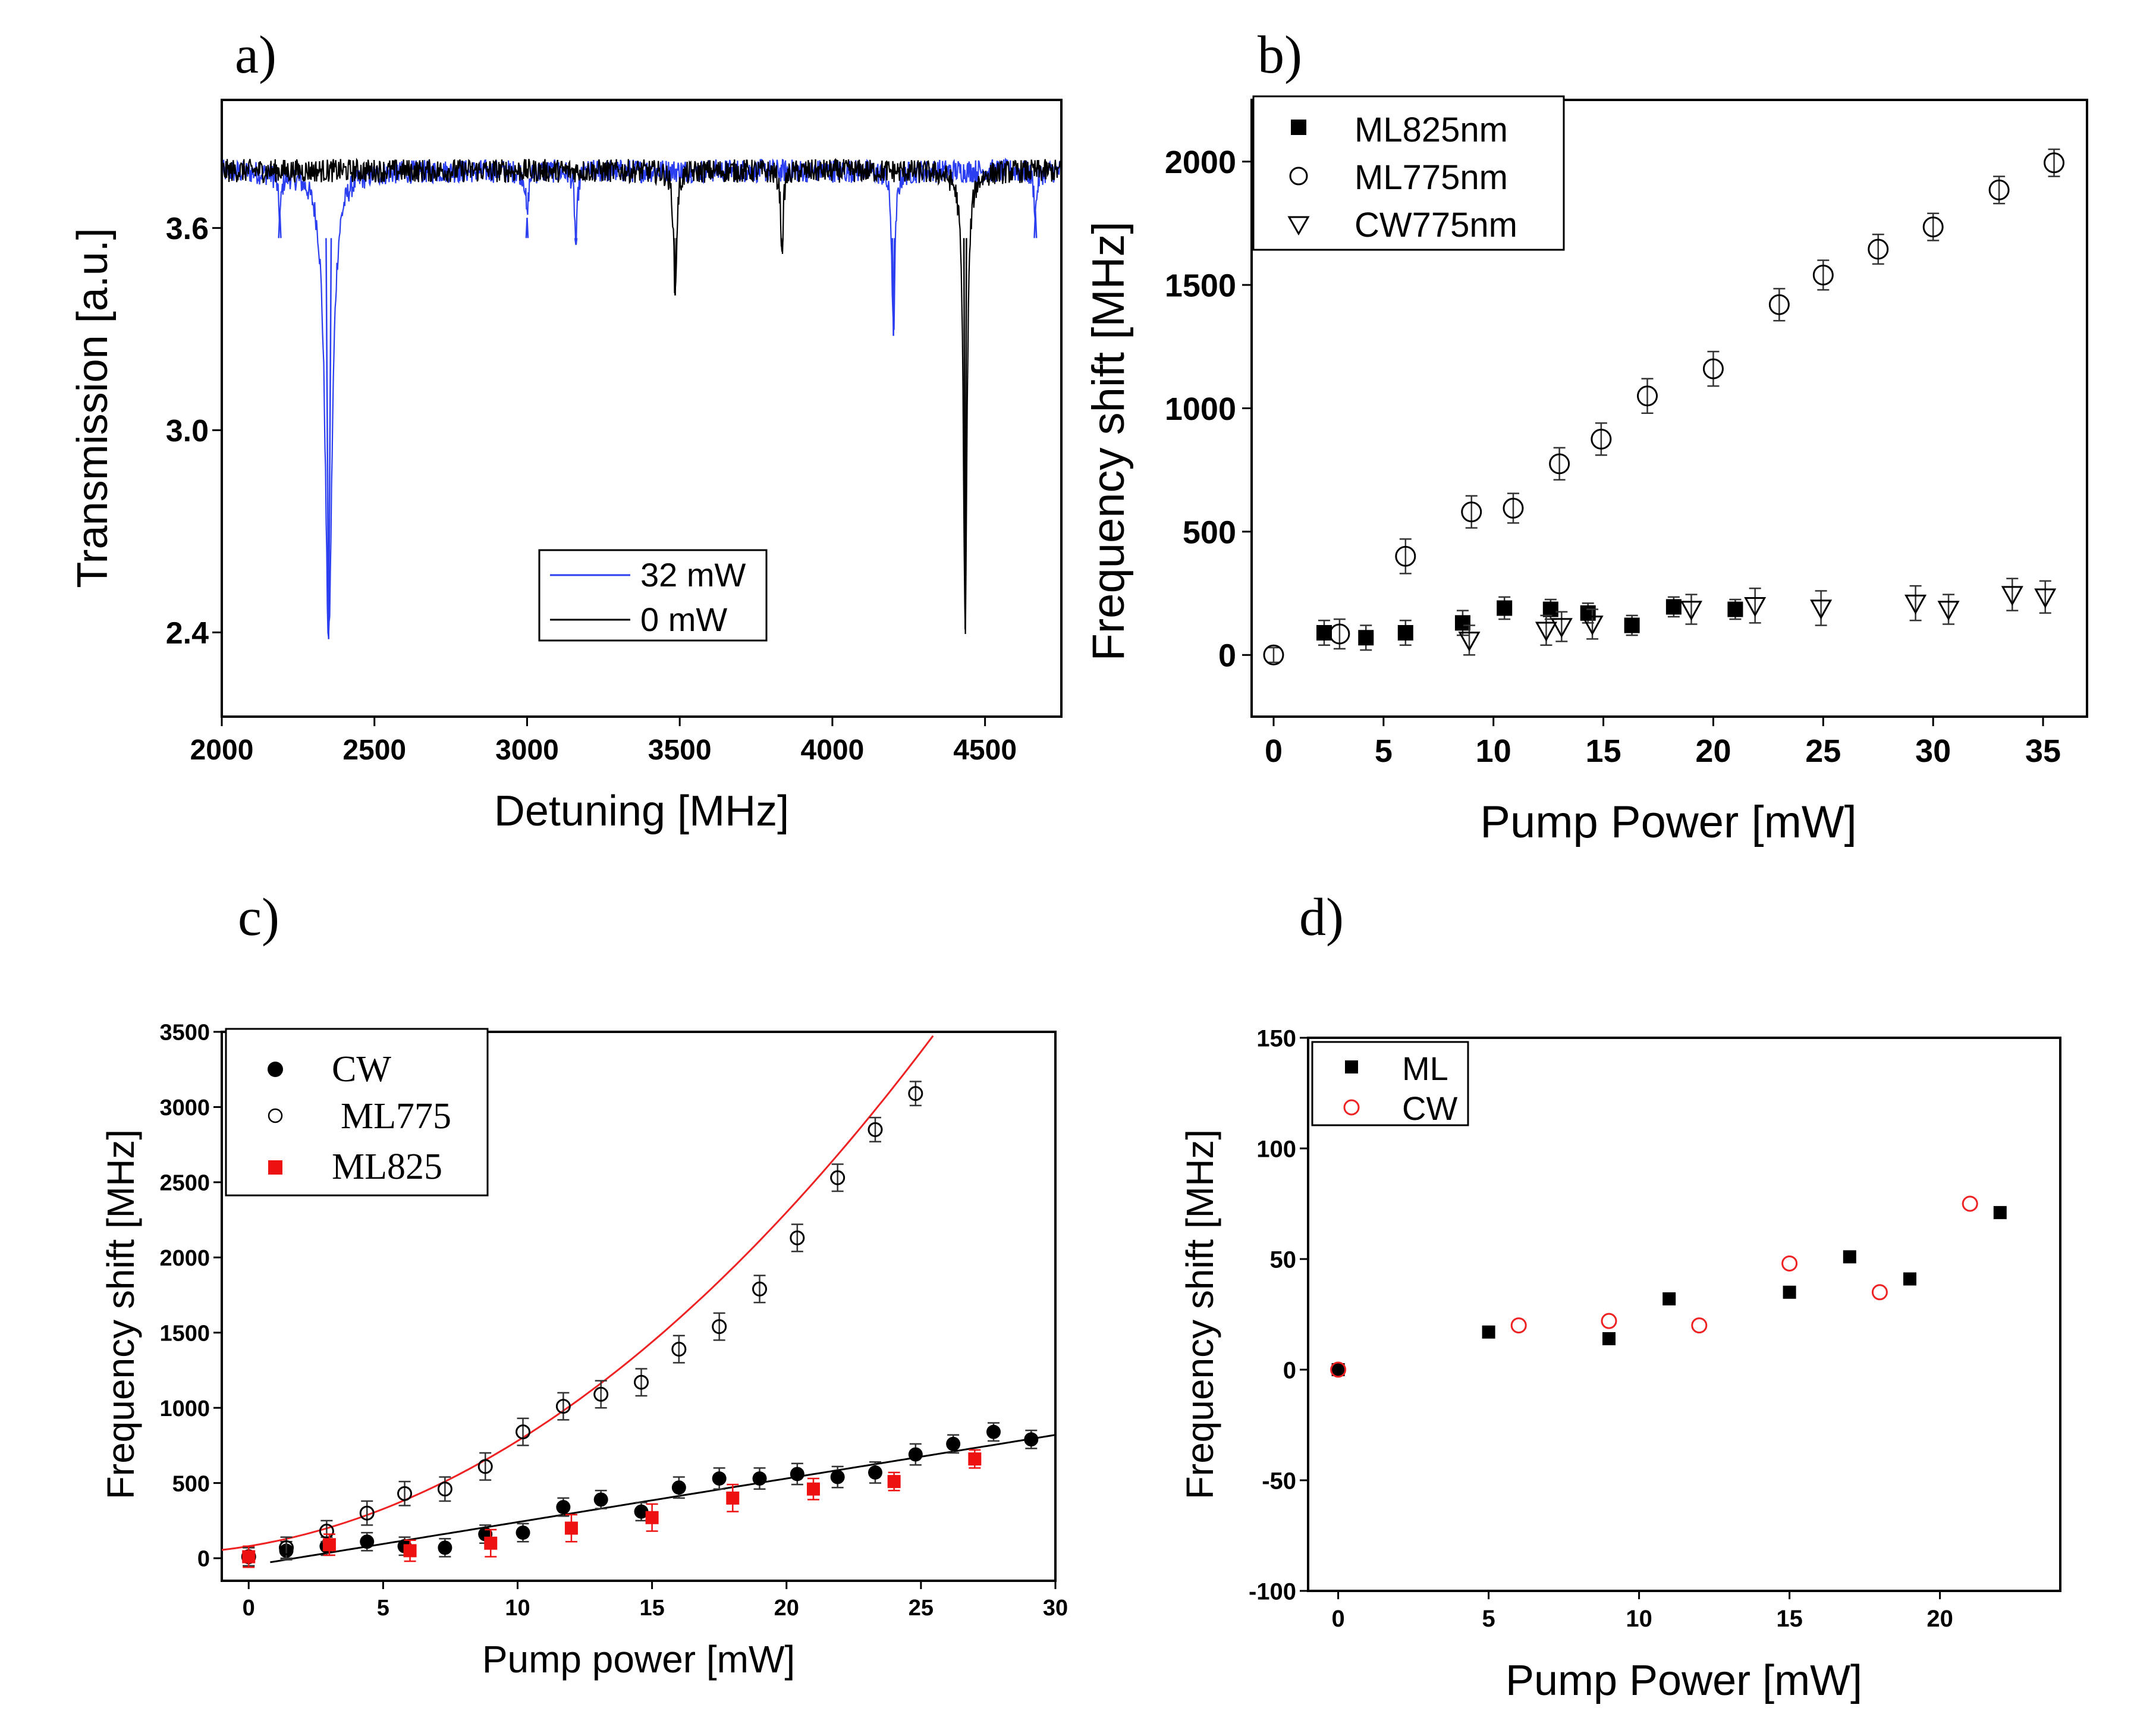 Image resolution: width=2156 pixels, height=1714 pixels. What do you see at coordinates (203, 1559) in the screenshot?
I see `panel-c-y-tick-label: 0` at bounding box center [203, 1559].